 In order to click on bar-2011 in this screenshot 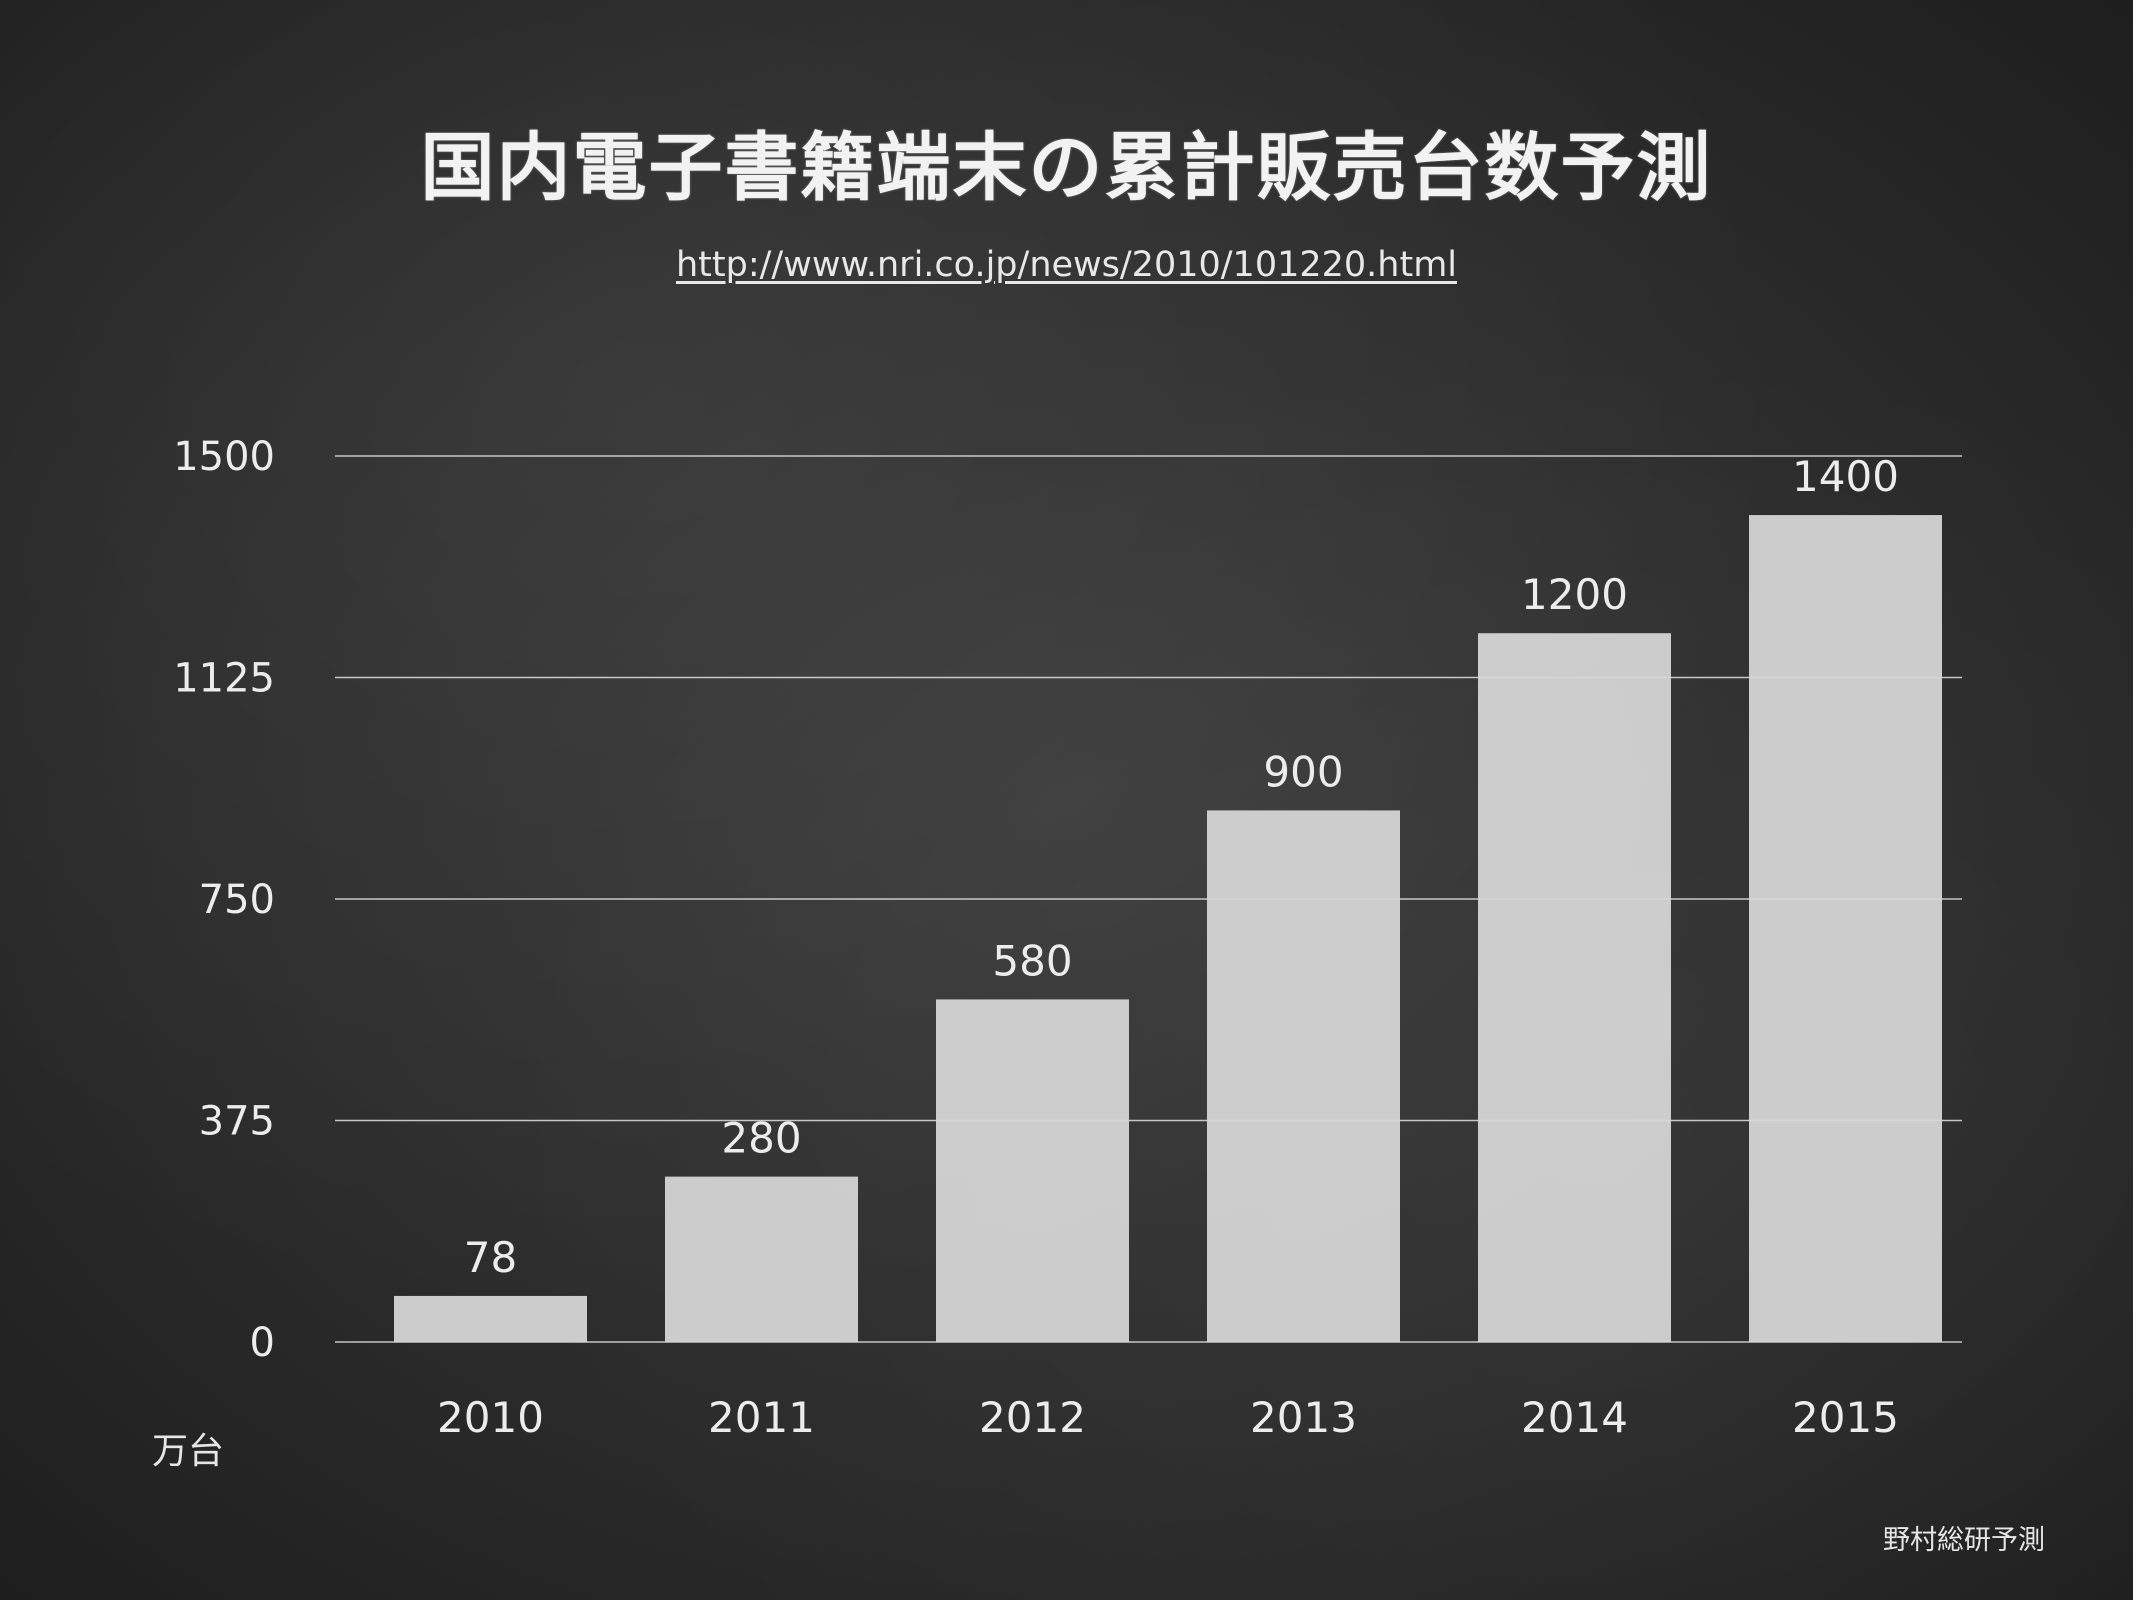, I will do `click(761, 1259)`.